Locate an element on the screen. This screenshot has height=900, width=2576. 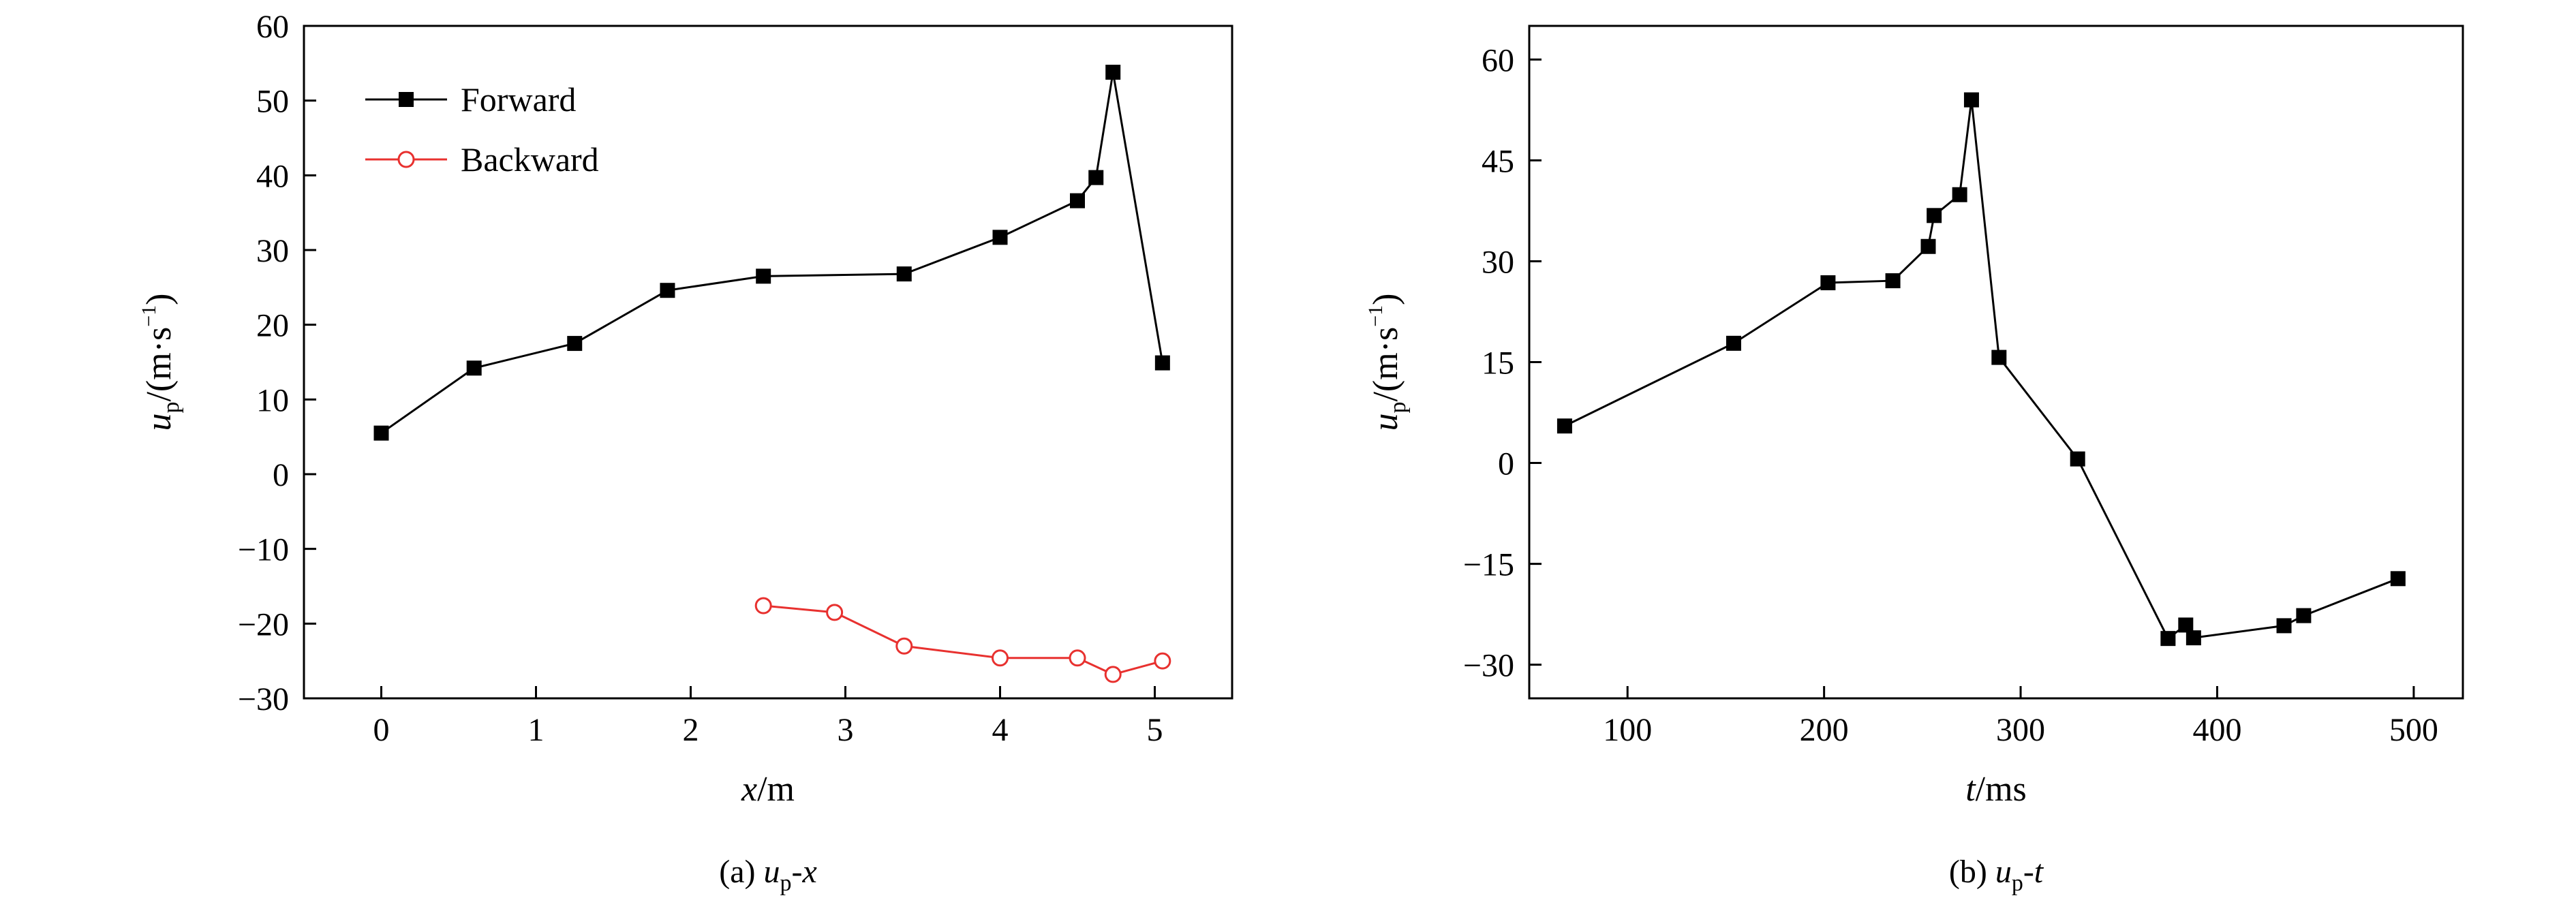
y-tick-label: 60 is located at coordinates (1498, 60).